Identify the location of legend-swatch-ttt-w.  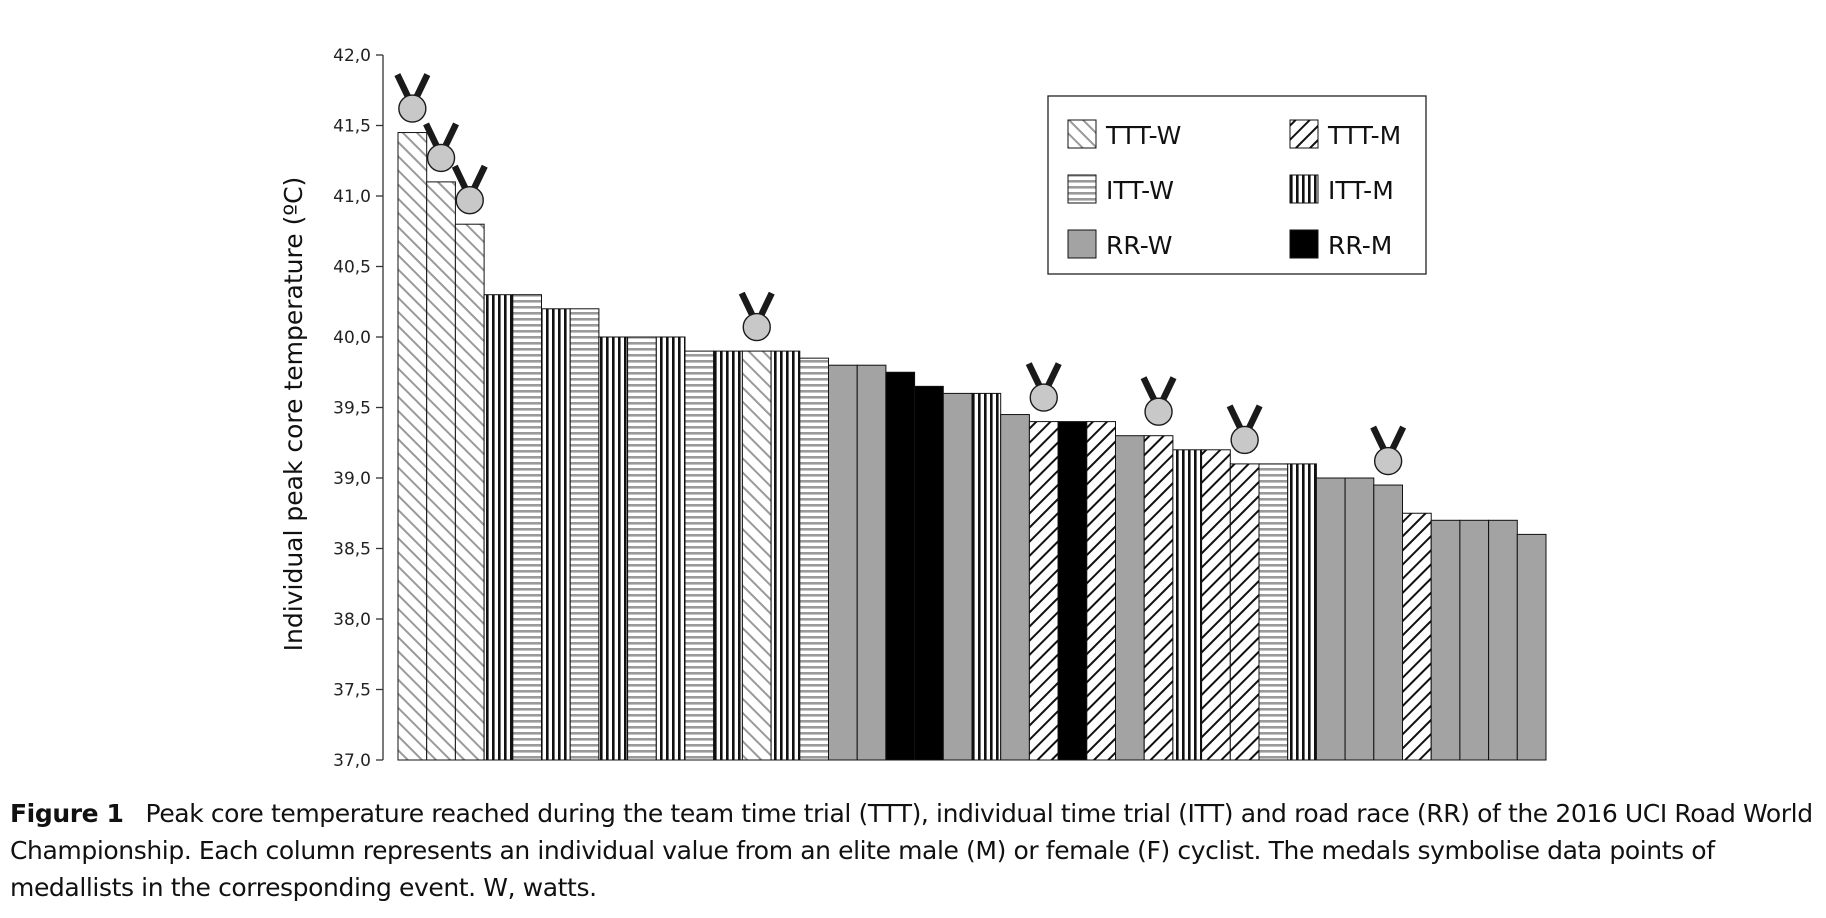
(1082, 134).